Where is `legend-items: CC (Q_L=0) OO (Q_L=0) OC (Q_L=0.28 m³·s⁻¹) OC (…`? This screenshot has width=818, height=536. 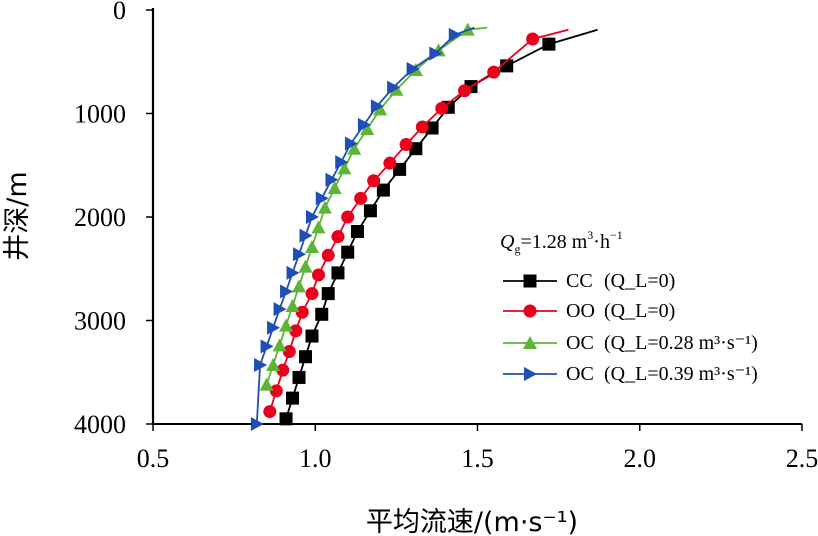 legend-items: CC (Q_L=0) OO (Q_L=0) OC (Q_L=0.28 m³·s⁻¹) OC (… is located at coordinates (630, 327).